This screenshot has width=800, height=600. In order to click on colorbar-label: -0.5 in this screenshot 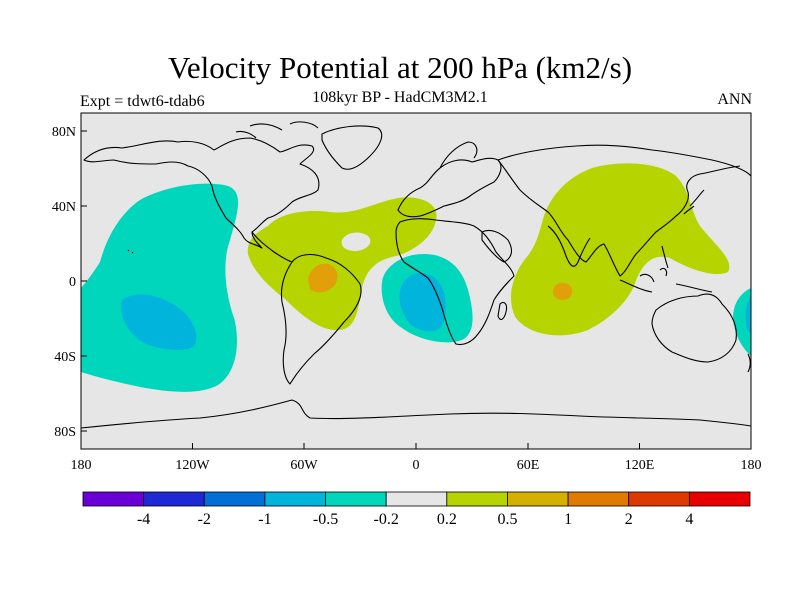, I will do `click(325, 519)`.